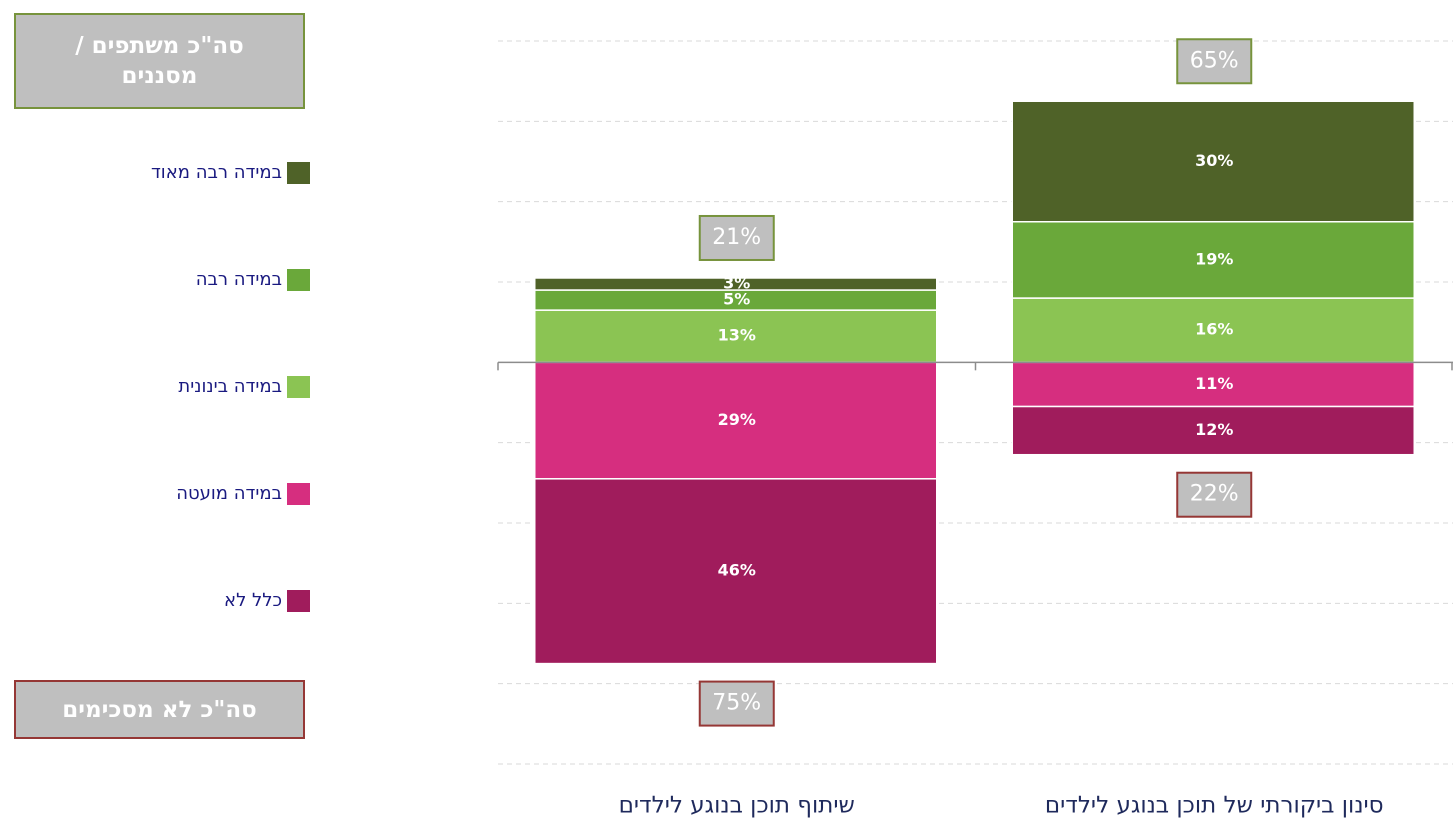 The height and width of the screenshot is (820, 1453). Describe the element at coordinates (229, 493) in the screenshot. I see `legend-label: במידה מועטה` at that location.